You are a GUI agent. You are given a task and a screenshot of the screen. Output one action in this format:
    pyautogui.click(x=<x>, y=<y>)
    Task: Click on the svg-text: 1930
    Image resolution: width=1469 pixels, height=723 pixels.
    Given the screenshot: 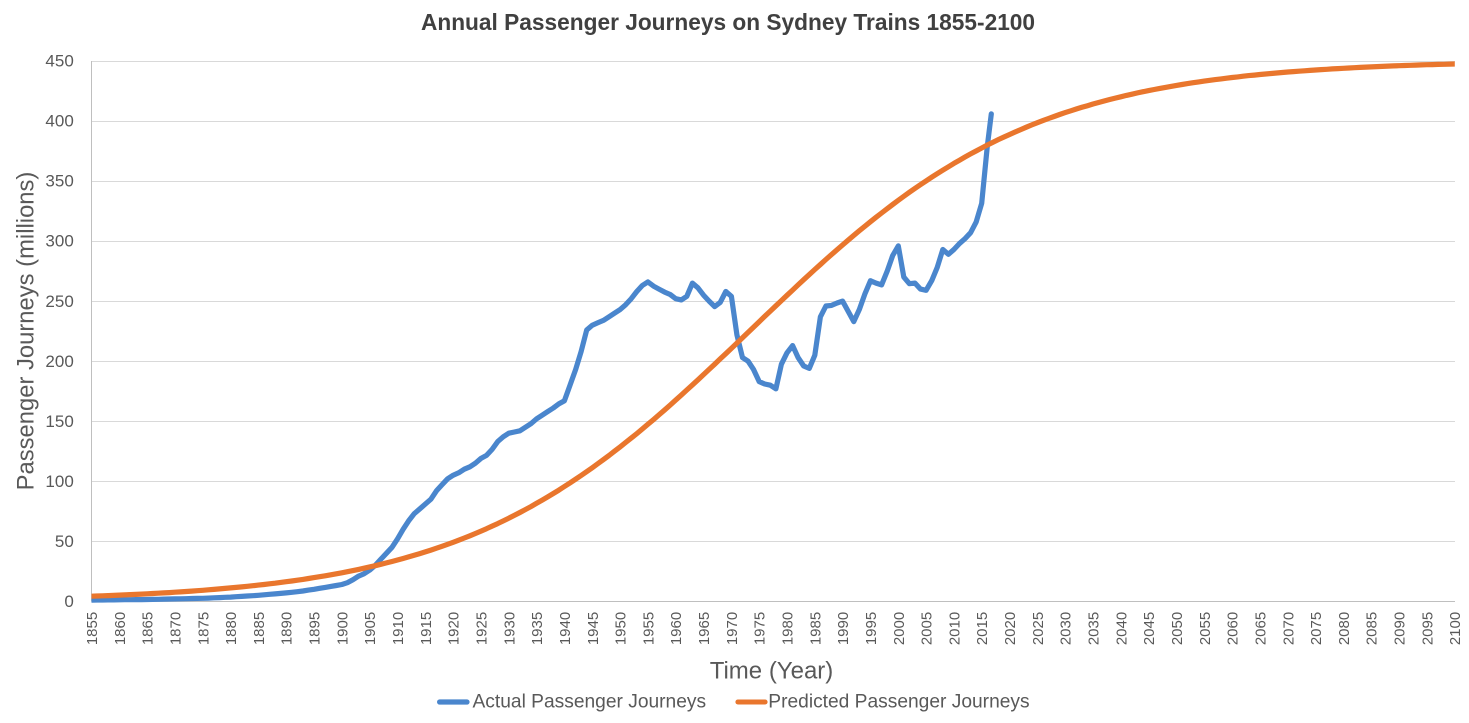 What is the action you would take?
    pyautogui.click(x=509, y=628)
    